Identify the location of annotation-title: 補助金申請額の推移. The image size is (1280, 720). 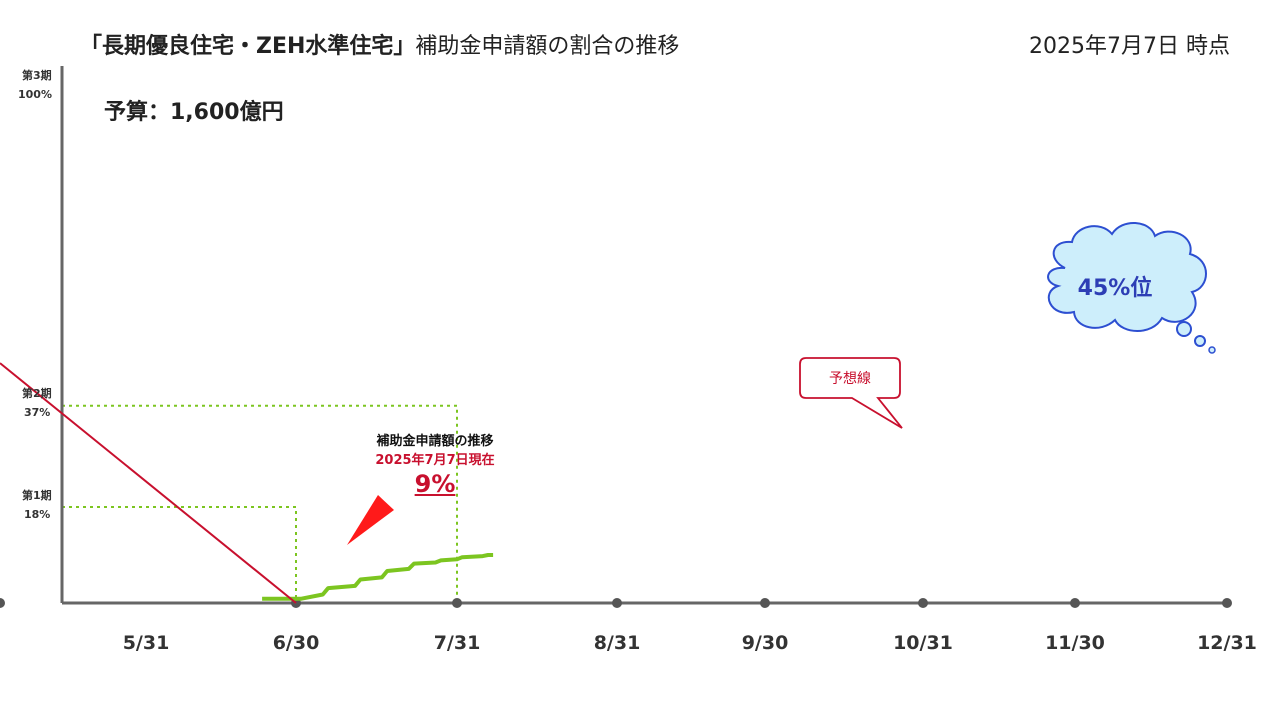
(435, 441).